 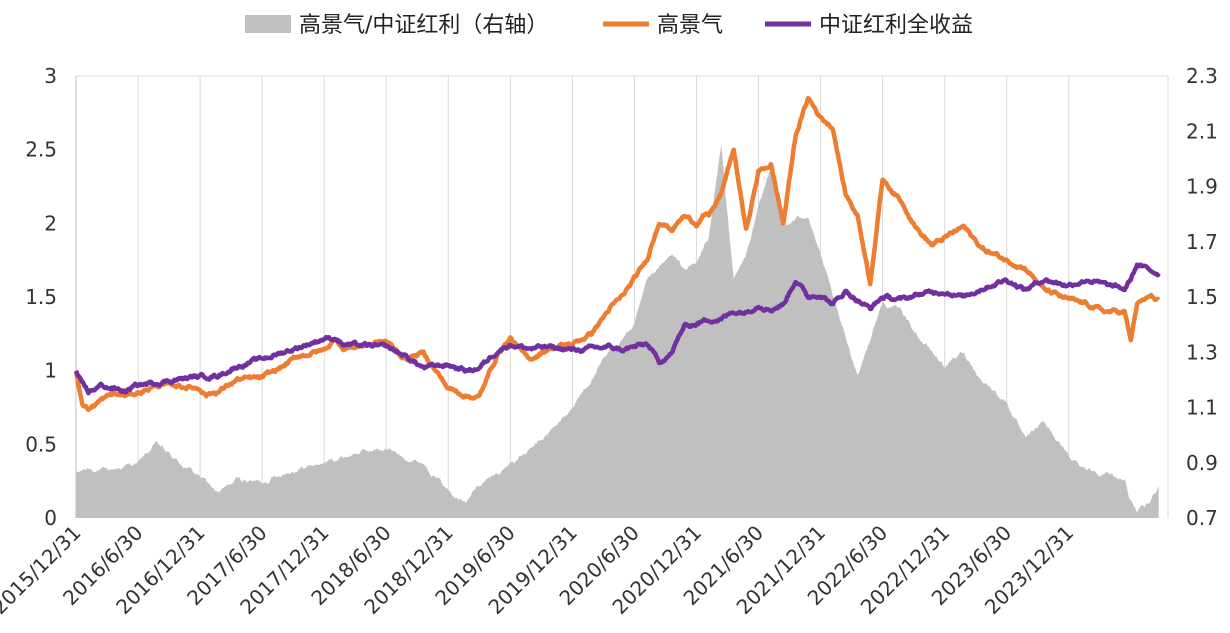 What do you see at coordinates (50, 518) in the screenshot?
I see `left-y-tick-label: 0` at bounding box center [50, 518].